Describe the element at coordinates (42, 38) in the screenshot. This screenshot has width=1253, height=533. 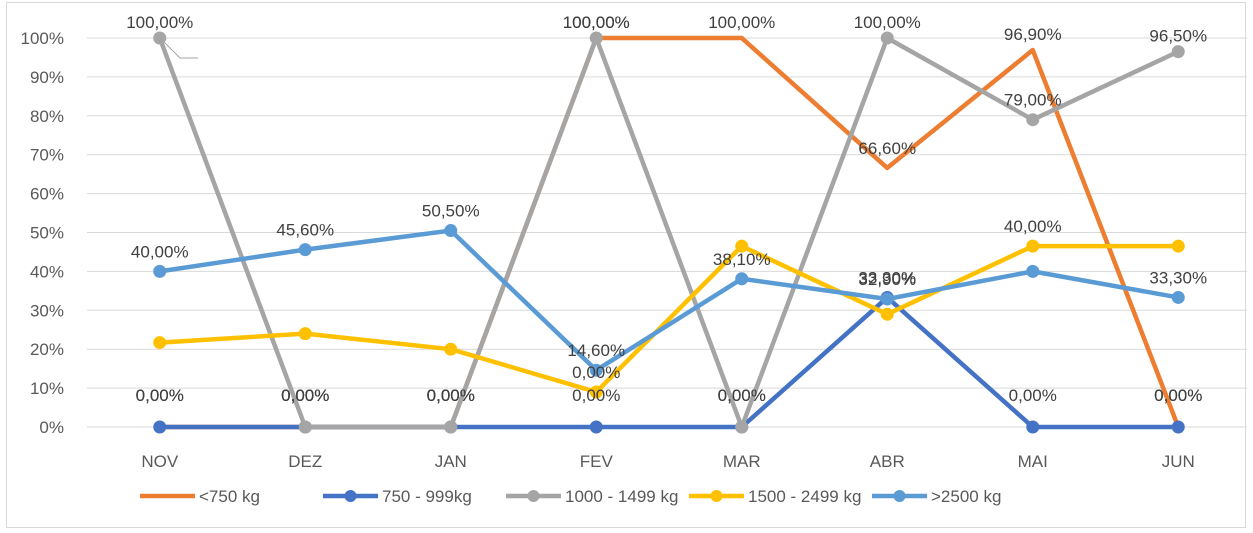
I see `y-tick-label: 100%` at that location.